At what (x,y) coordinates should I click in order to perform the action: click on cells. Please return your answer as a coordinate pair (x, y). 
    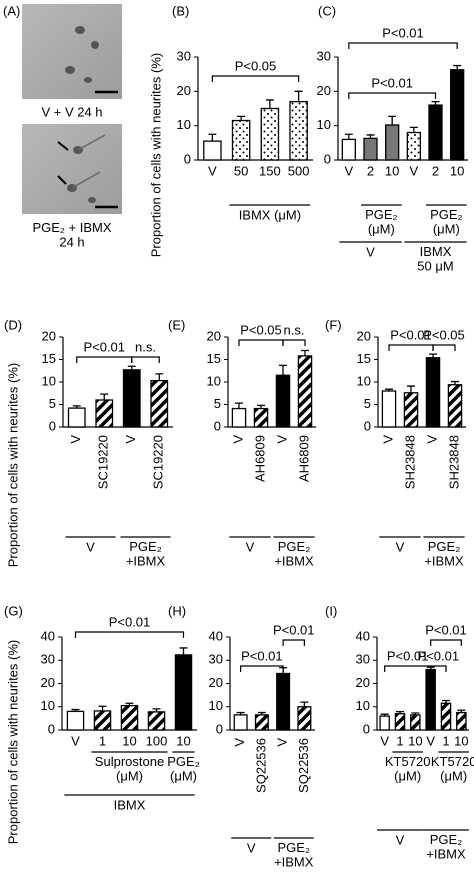
    Looking at the image, I should click on (86, 168).